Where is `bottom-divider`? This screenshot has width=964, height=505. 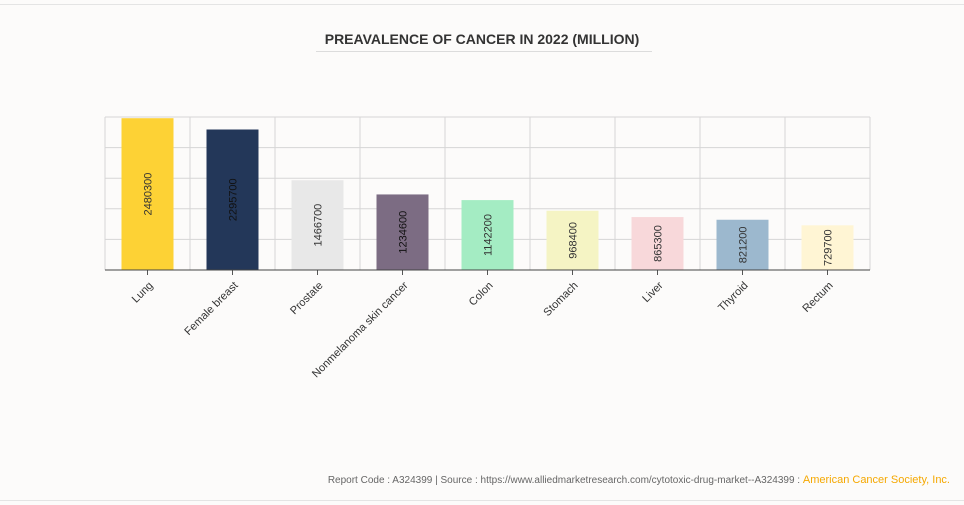
bottom-divider is located at coordinates (482, 500).